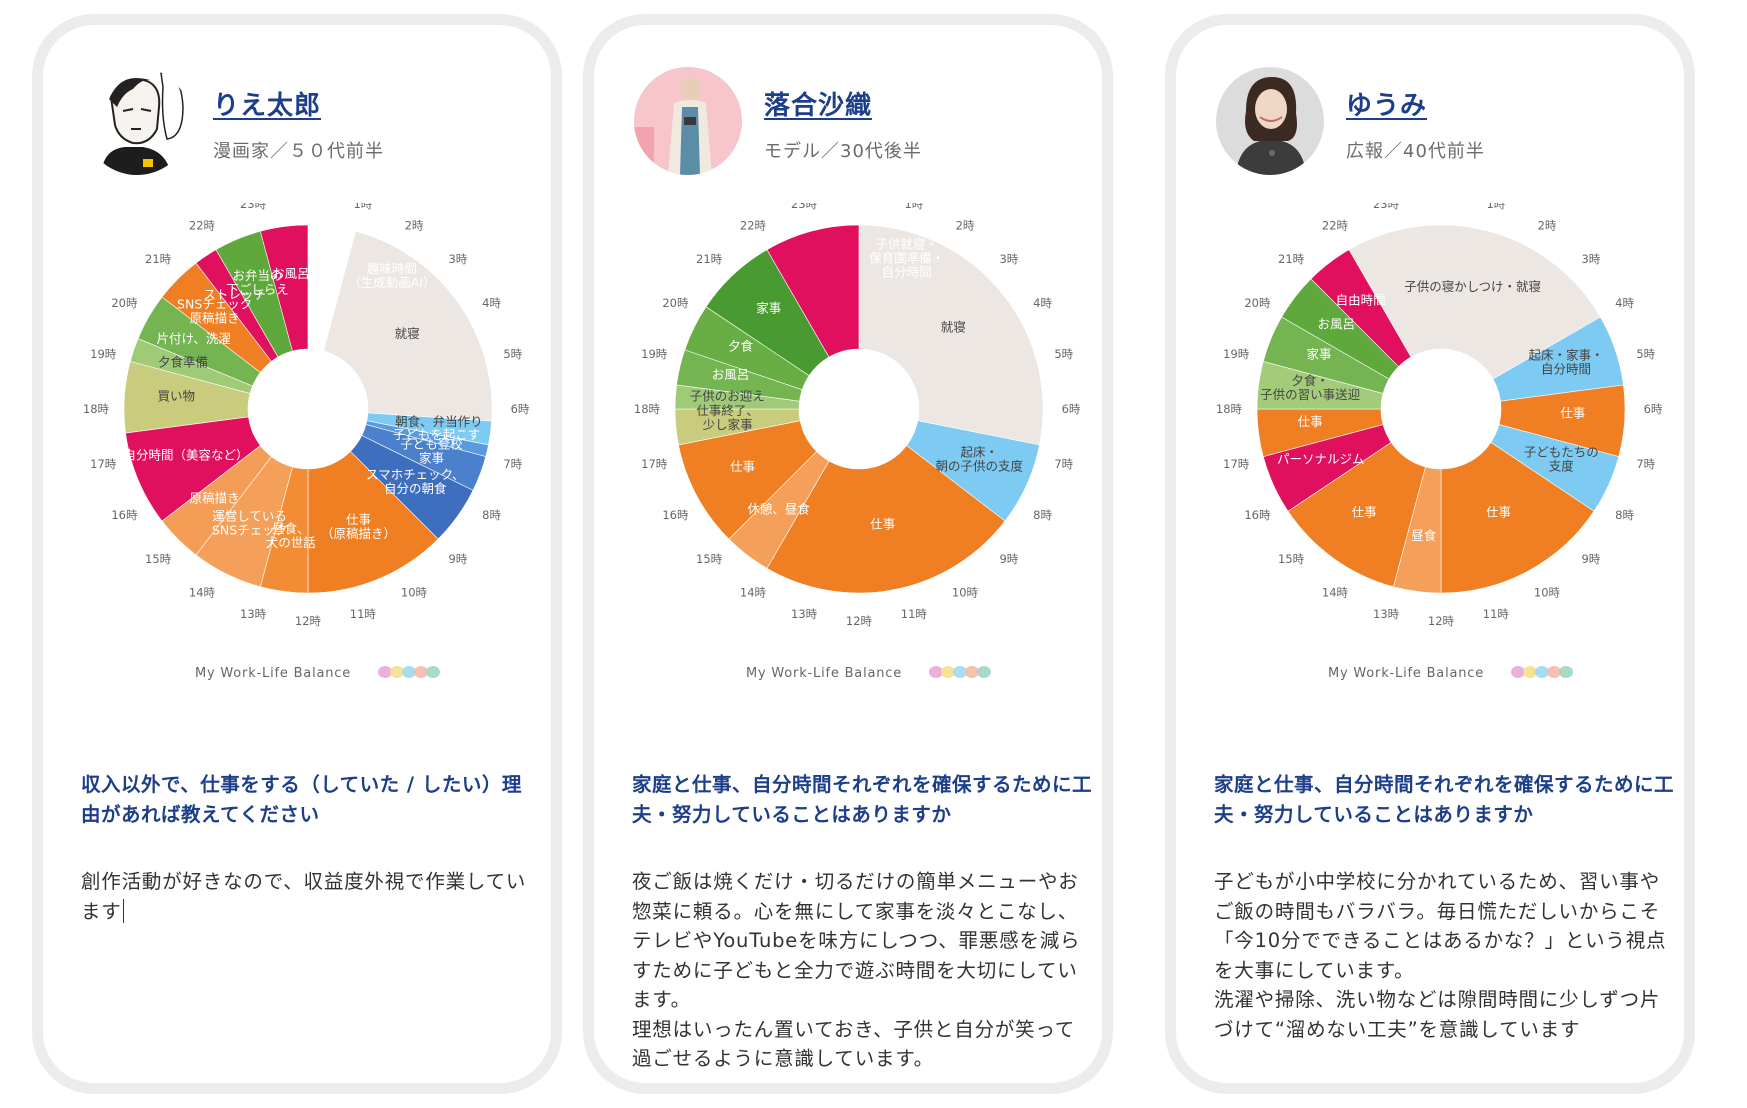 The height and width of the screenshot is (1108, 1747). Describe the element at coordinates (177, 395) in the screenshot. I see `segment-label: 買い物` at that location.